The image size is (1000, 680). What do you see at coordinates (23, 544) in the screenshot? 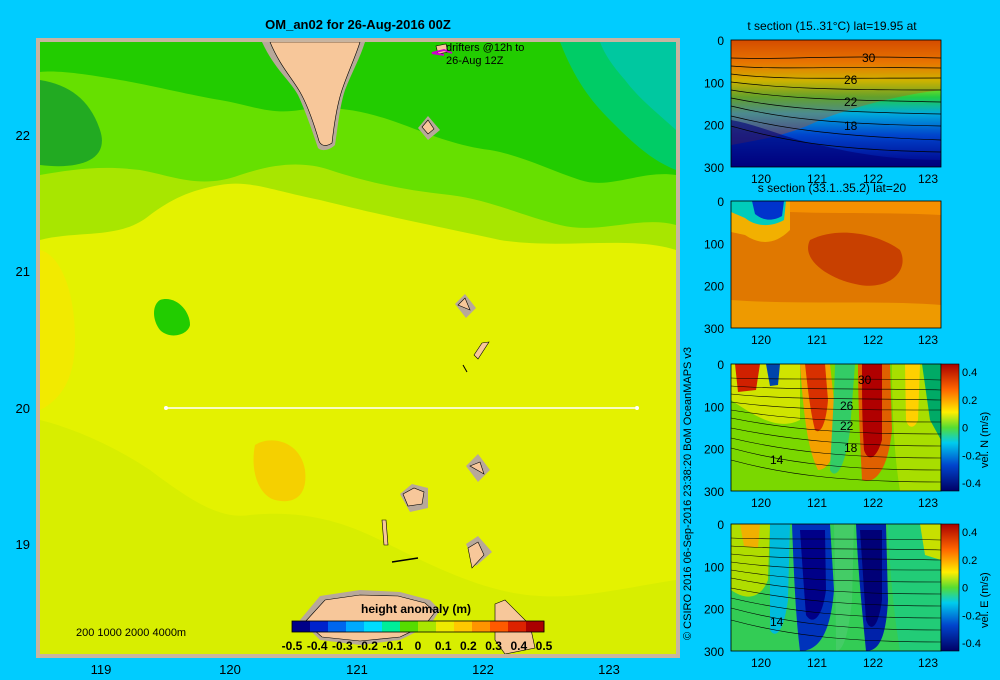
I see `map-ytick: 19` at bounding box center [23, 544].